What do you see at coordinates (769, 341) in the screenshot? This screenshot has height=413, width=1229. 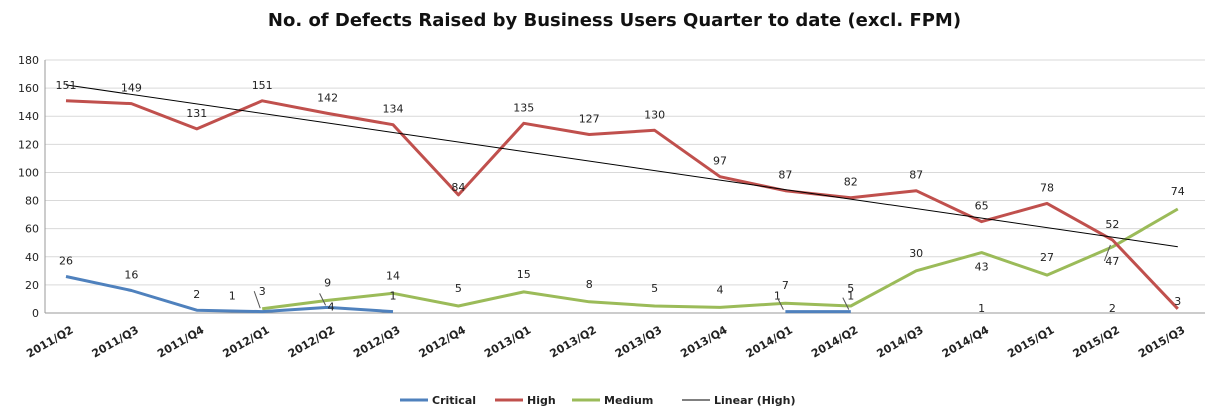 I see `x-tick-label: 2014/Q1` at bounding box center [769, 341].